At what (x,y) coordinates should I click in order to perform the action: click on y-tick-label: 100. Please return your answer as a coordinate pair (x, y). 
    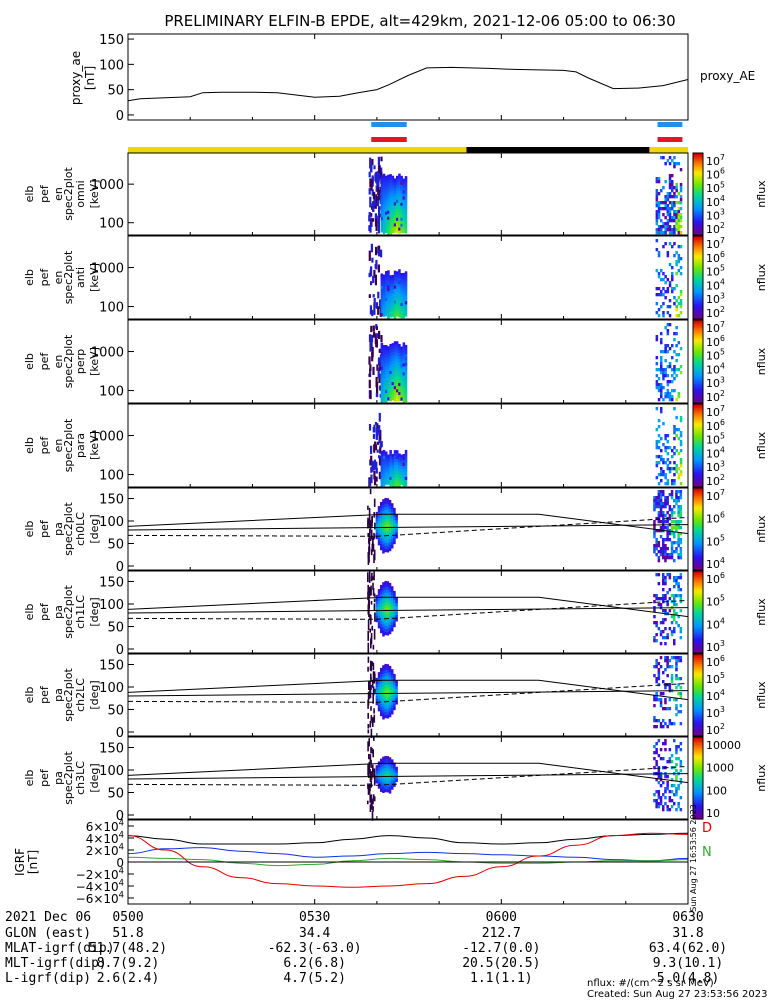
    Looking at the image, I should click on (111, 522).